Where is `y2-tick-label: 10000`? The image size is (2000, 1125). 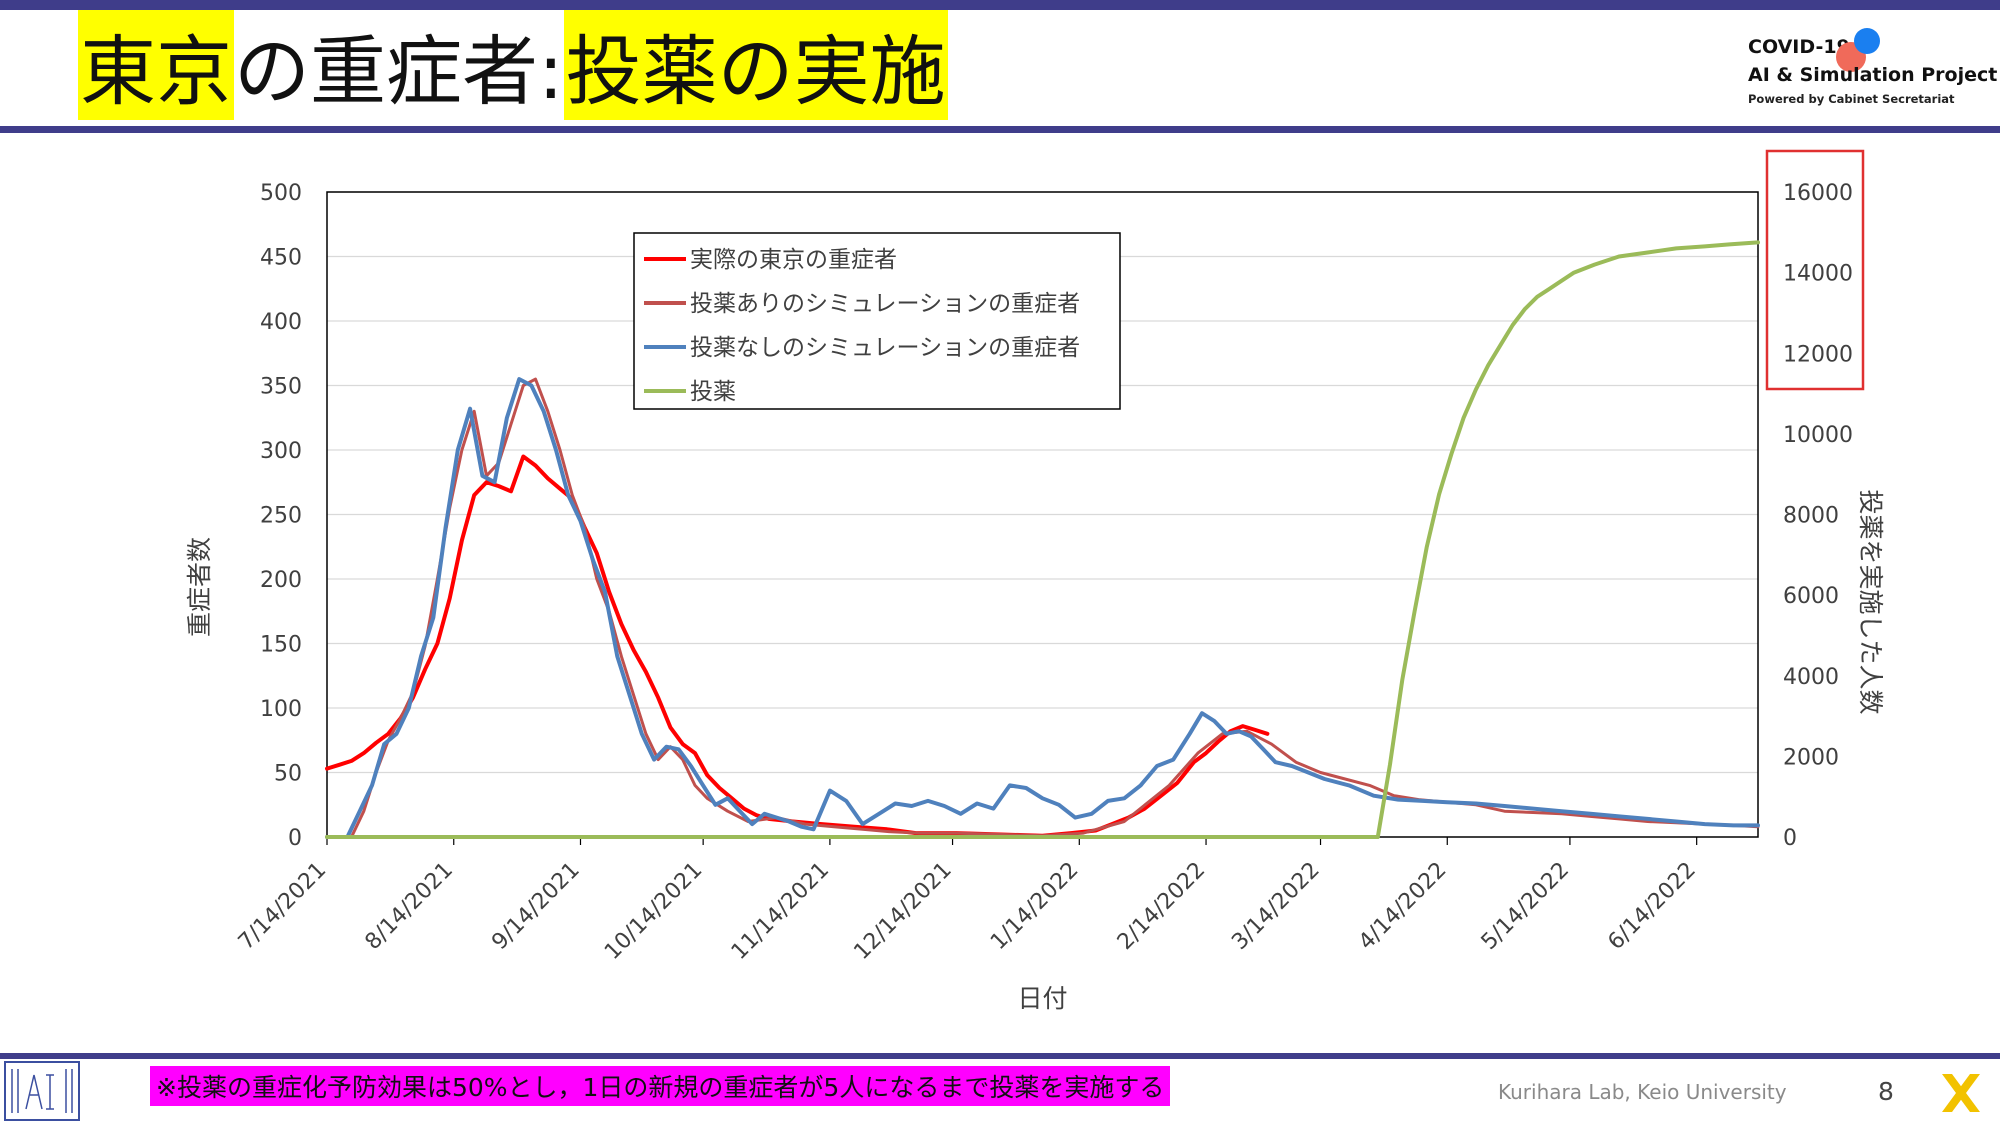
y2-tick-label: 10000 is located at coordinates (1818, 435).